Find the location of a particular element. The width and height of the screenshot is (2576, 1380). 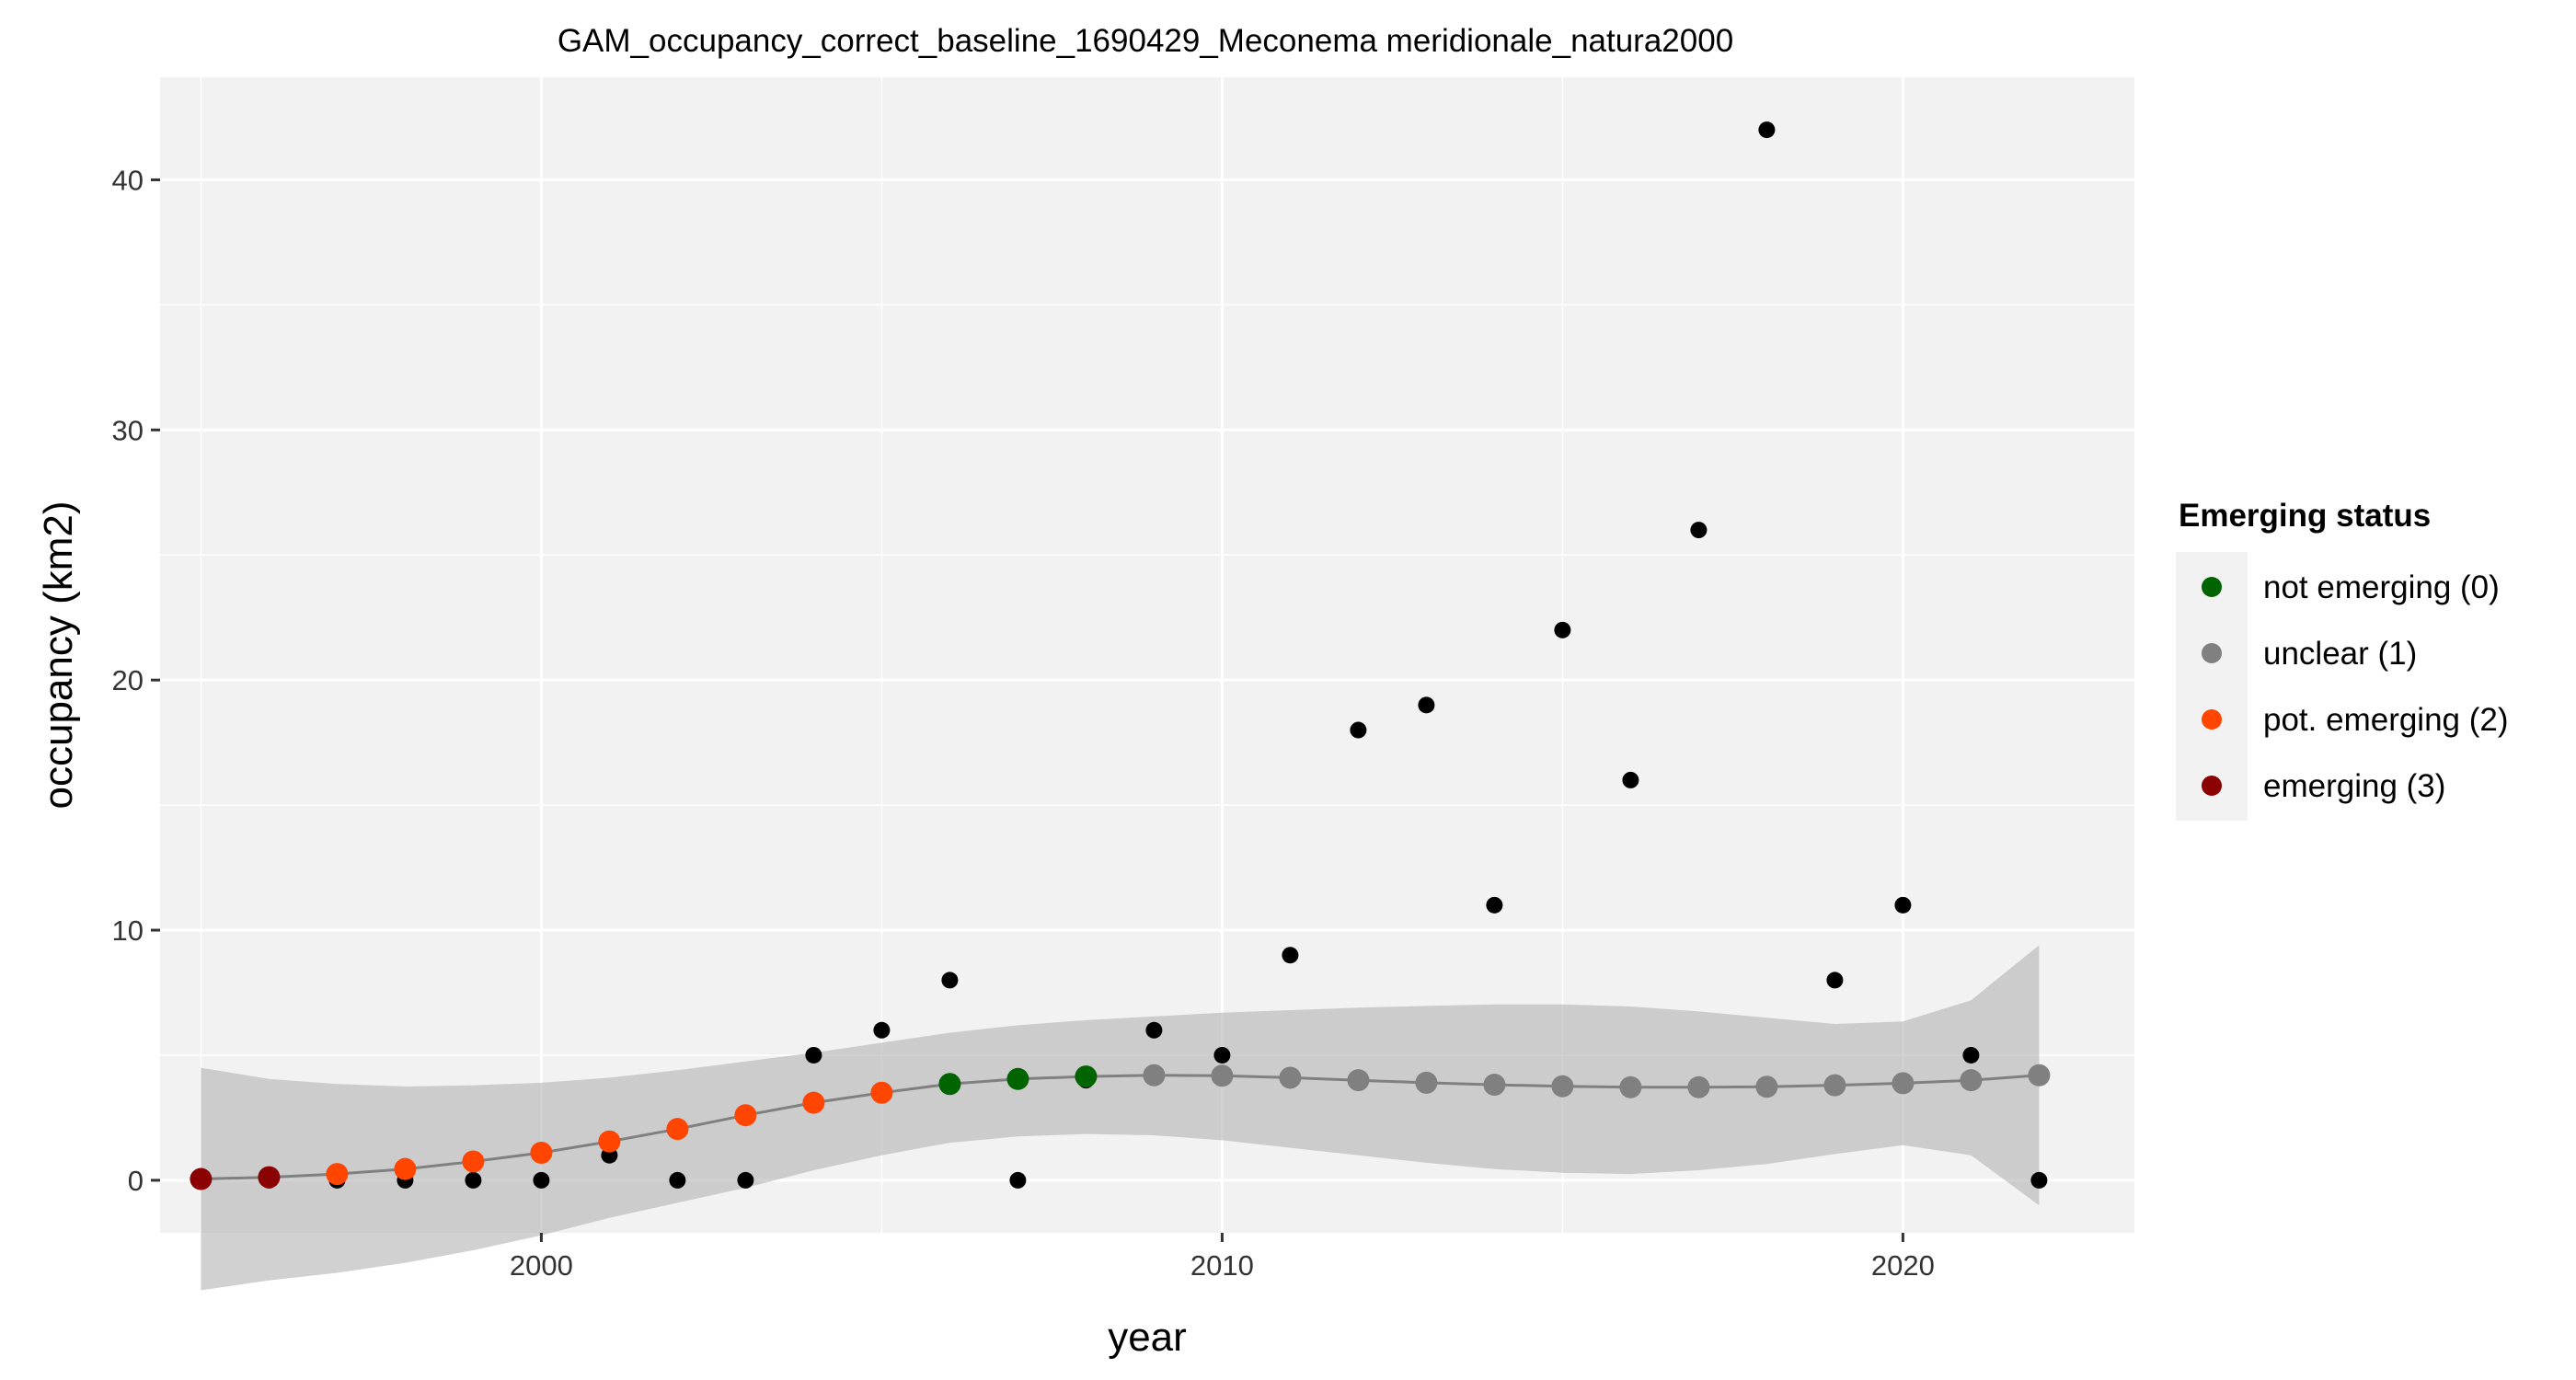

x-axis-title: year is located at coordinates (1147, 1337).